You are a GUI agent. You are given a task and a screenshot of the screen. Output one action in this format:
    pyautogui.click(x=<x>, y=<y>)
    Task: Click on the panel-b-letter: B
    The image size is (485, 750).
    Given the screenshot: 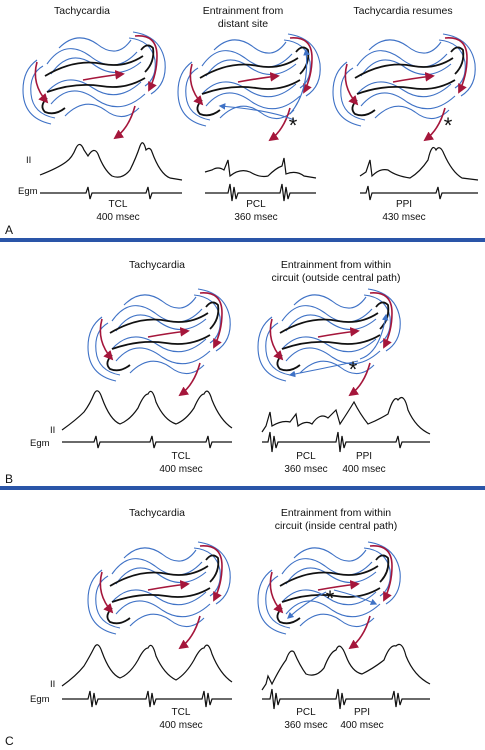 What is the action you would take?
    pyautogui.click(x=9, y=479)
    